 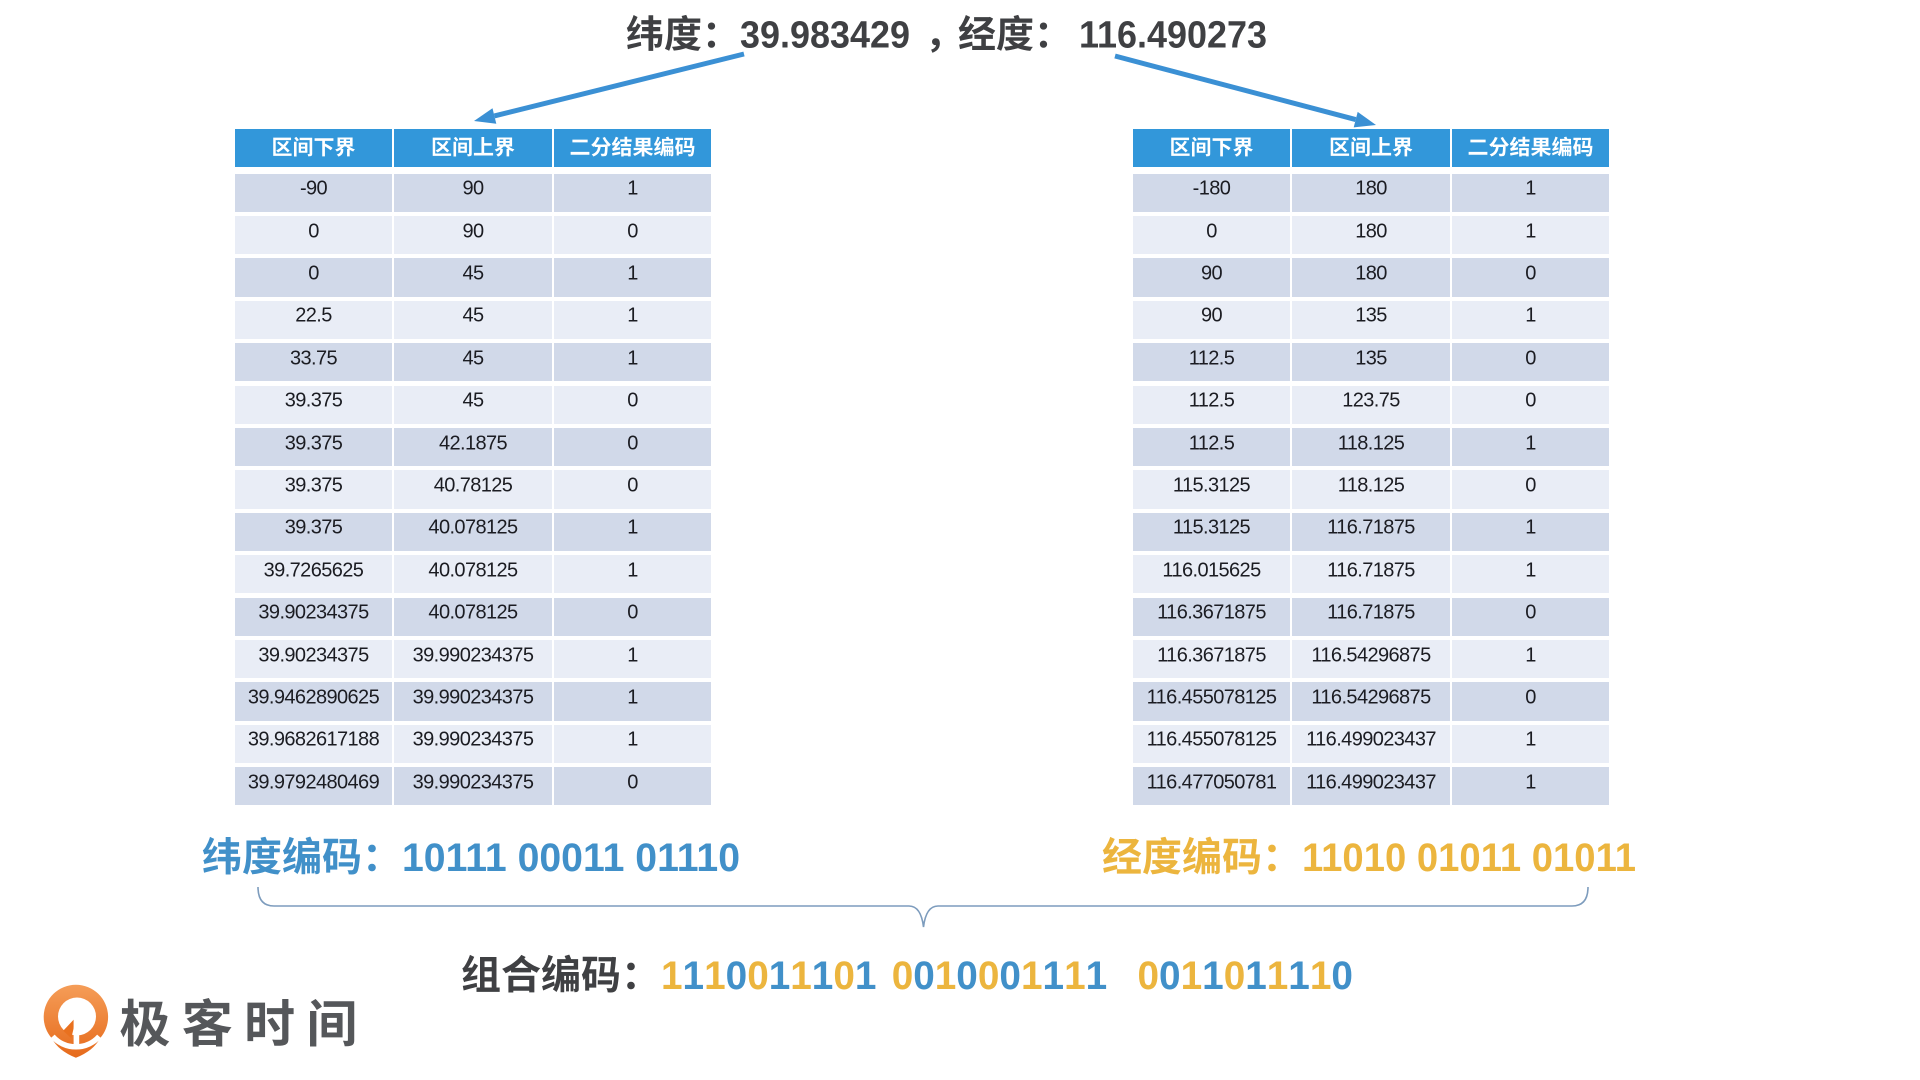 I want to click on svg-text: 116.490273, so click(x=1173, y=36).